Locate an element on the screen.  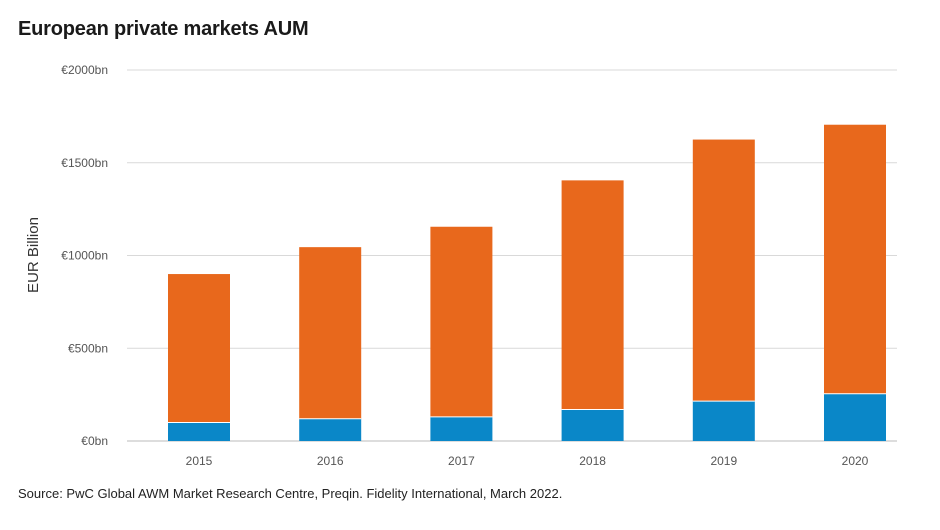
y-tick-label: €500bn is located at coordinates (88, 348).